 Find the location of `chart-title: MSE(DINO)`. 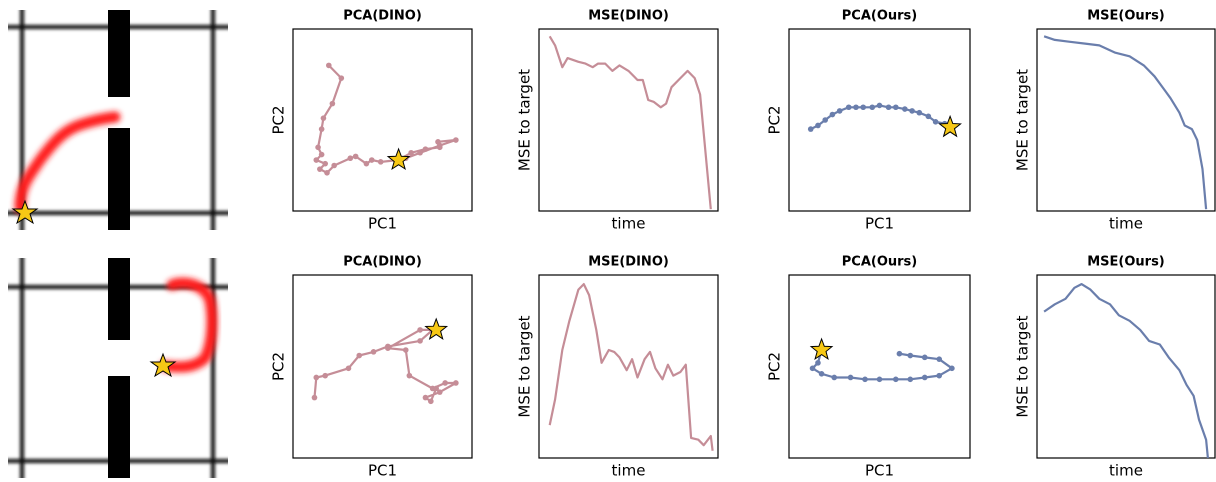

chart-title: MSE(DINO) is located at coordinates (628, 262).